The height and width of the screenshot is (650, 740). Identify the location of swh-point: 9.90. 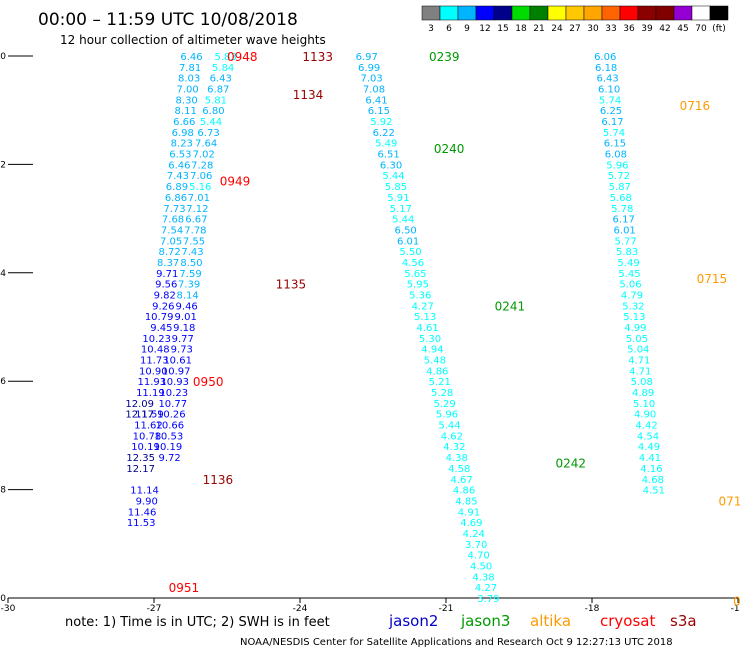
(147, 501).